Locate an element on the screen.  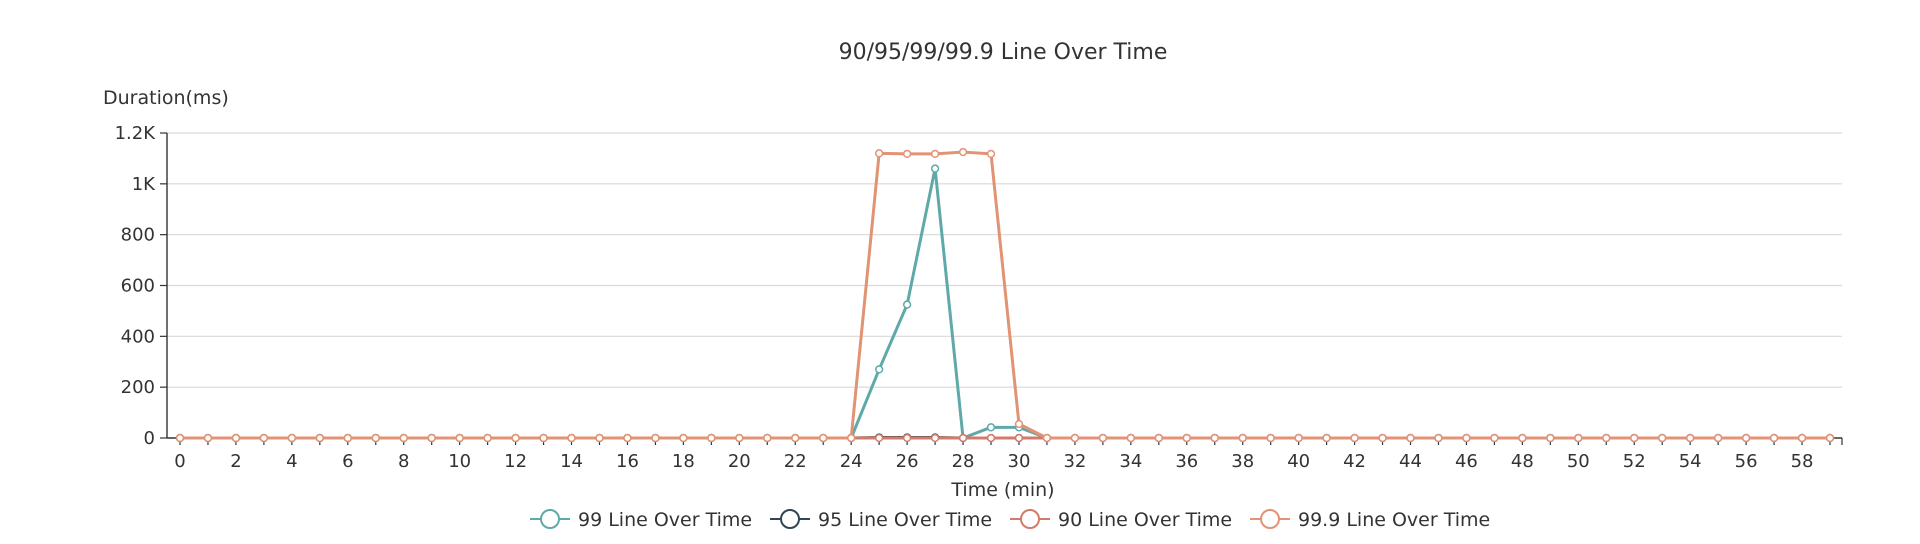
x-tick-label: 52 is located at coordinates (1634, 461).